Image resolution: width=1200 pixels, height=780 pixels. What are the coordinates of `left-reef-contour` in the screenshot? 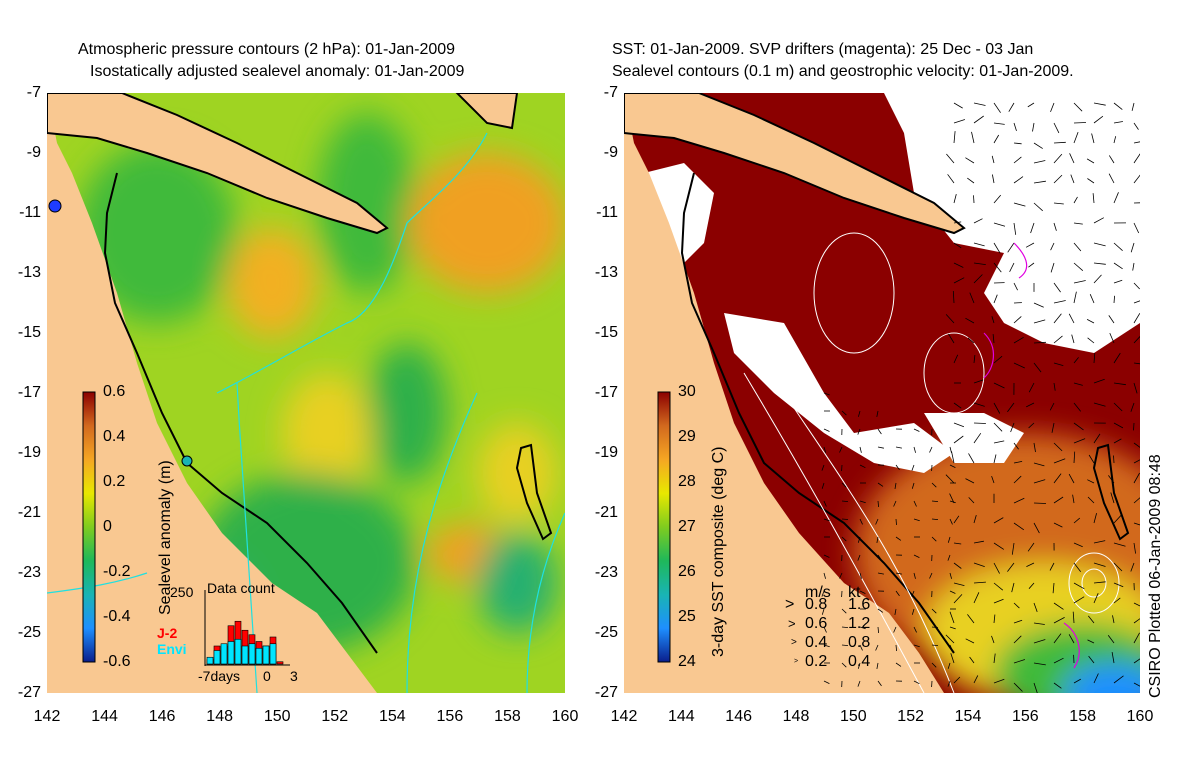 It's located at (240, 413).